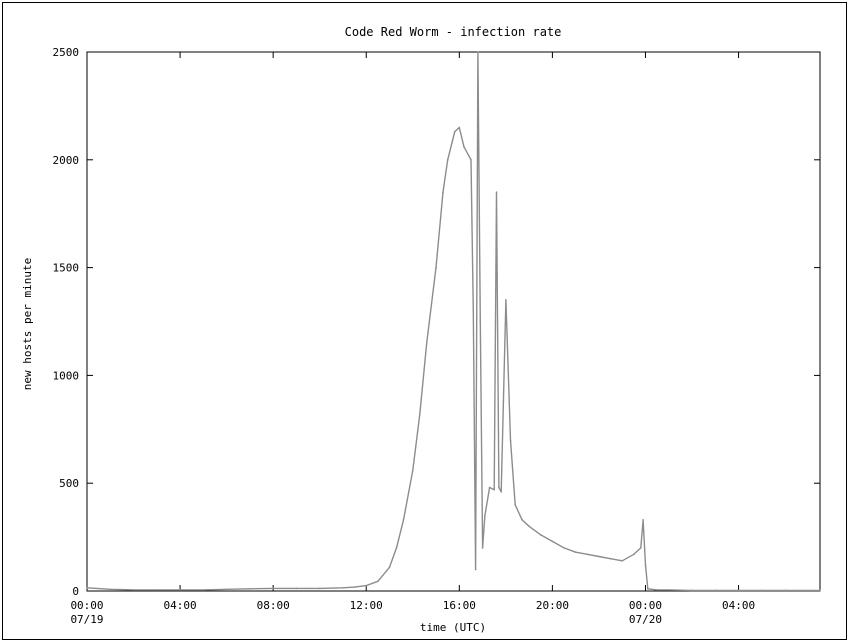 This screenshot has height=644, width=851. What do you see at coordinates (66, 375) in the screenshot?
I see `y-tick-label: 1000` at bounding box center [66, 375].